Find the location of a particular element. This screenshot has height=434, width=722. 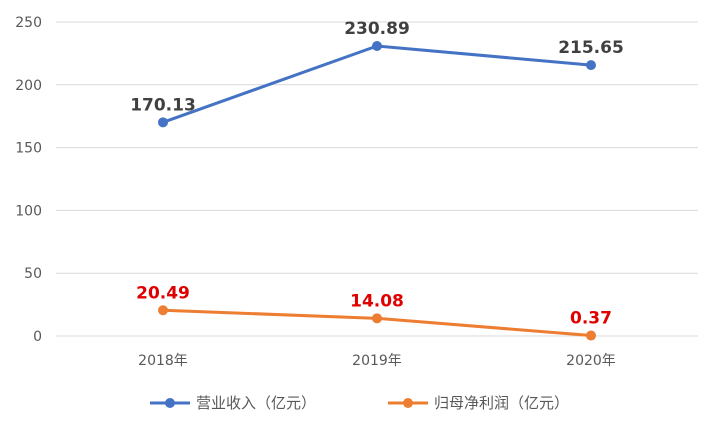

y-tick-label: 100 is located at coordinates (28, 211).